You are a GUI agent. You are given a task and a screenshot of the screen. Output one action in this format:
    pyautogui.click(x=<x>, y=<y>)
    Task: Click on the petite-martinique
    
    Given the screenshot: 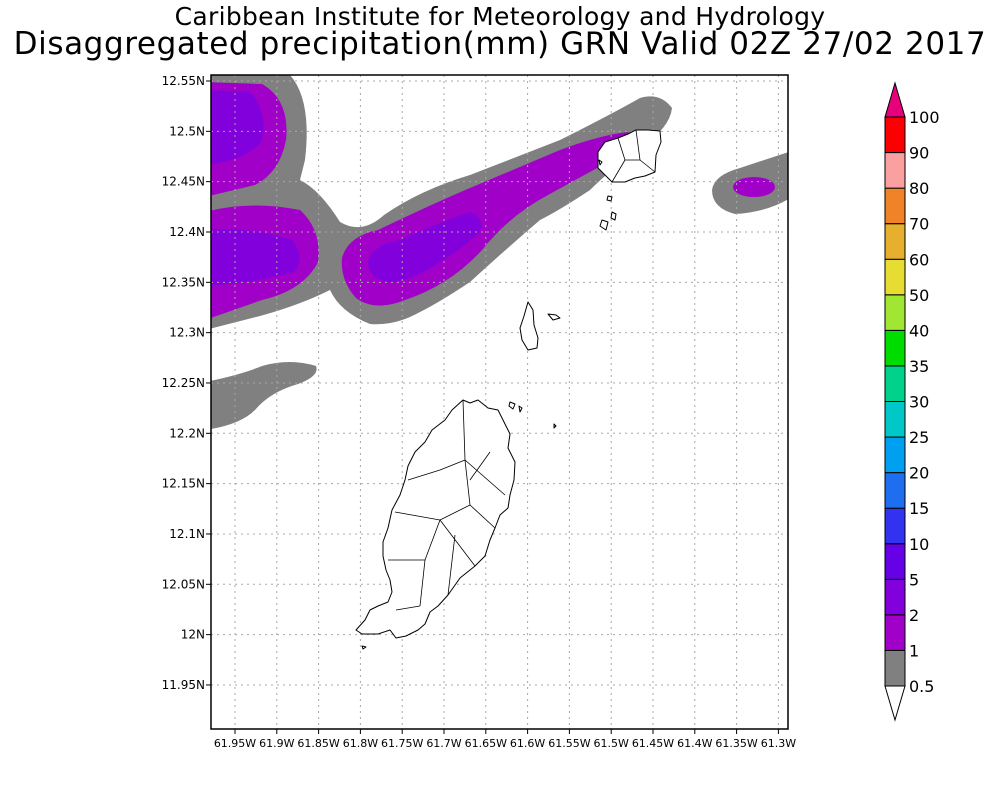 What is the action you would take?
    pyautogui.click(x=529, y=326)
    